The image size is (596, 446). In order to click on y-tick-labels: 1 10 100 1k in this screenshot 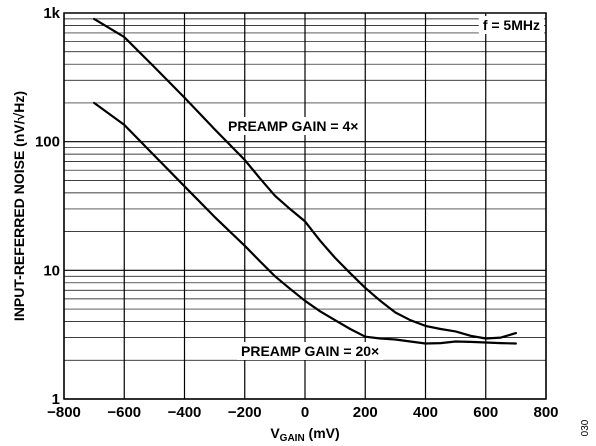, I will do `click(48, 206)`.